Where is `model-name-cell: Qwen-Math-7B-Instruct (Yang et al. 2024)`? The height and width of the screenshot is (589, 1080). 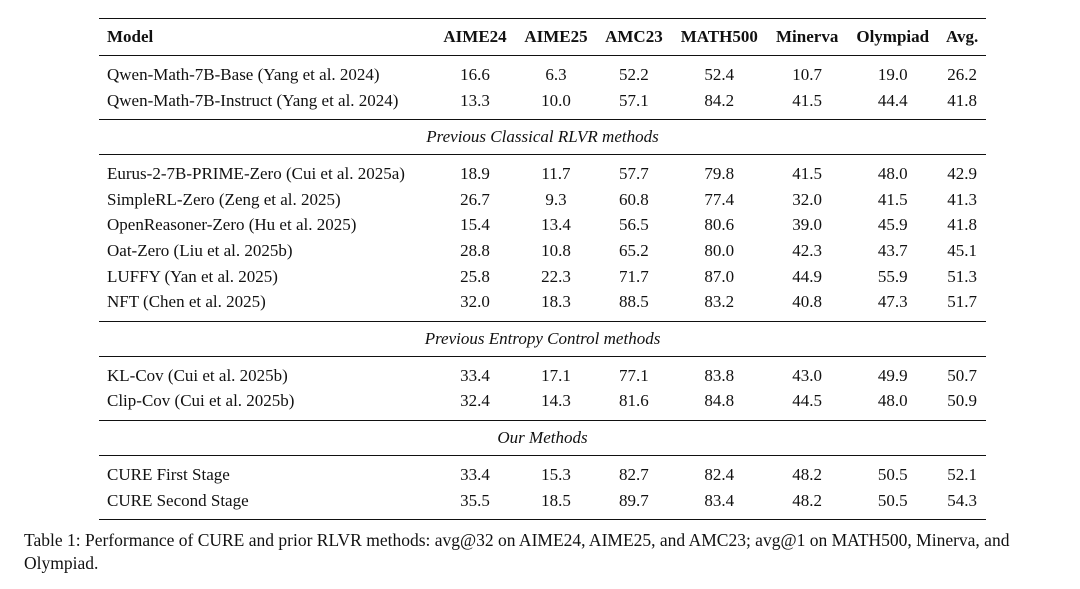 model-name-cell: Qwen-Math-7B-Instruct (Yang et al. 2024) is located at coordinates (253, 100).